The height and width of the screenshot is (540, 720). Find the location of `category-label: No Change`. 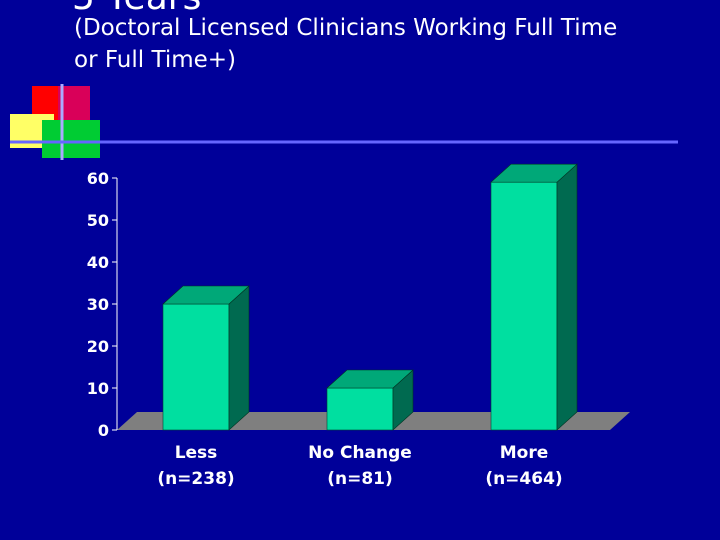

category-label: No Change is located at coordinates (360, 453).